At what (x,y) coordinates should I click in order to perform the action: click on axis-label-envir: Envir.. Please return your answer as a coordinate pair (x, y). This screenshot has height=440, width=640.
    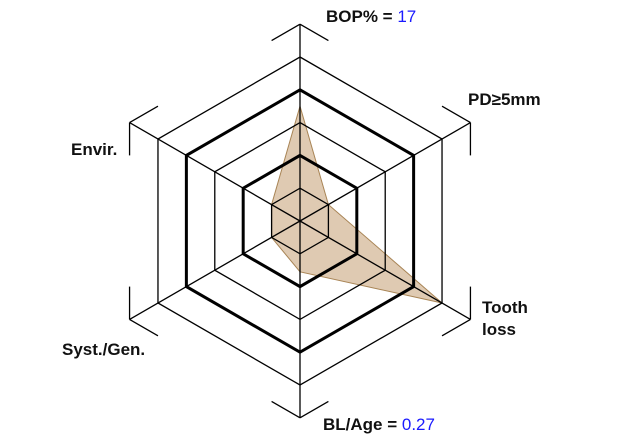
    Looking at the image, I should click on (94, 149).